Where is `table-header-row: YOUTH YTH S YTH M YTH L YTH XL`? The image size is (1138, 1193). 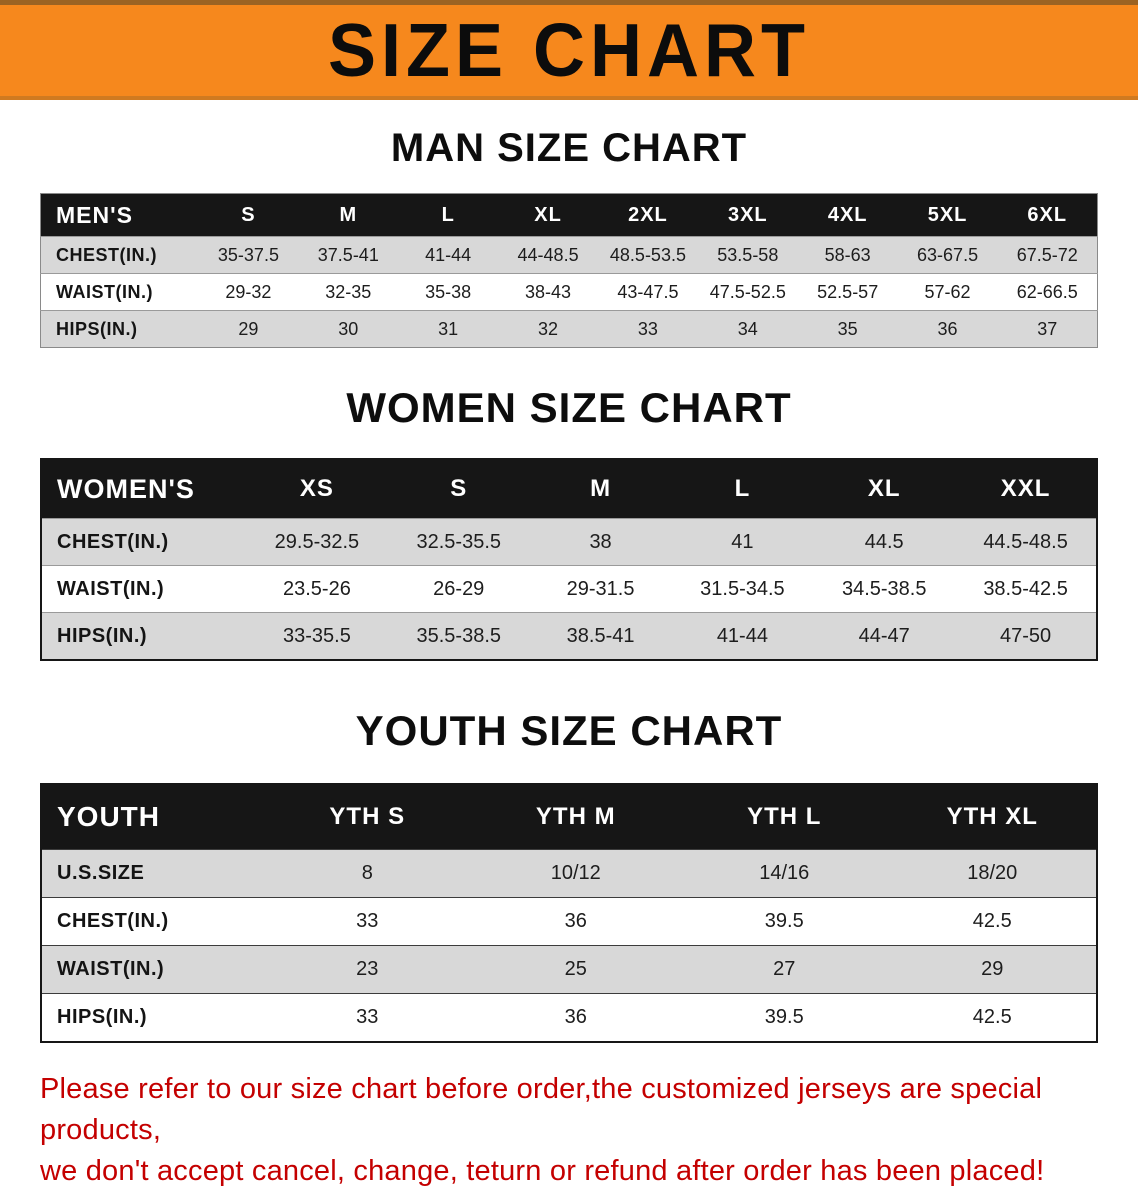 table-header-row: YOUTH YTH S YTH M YTH L YTH XL is located at coordinates (569, 817).